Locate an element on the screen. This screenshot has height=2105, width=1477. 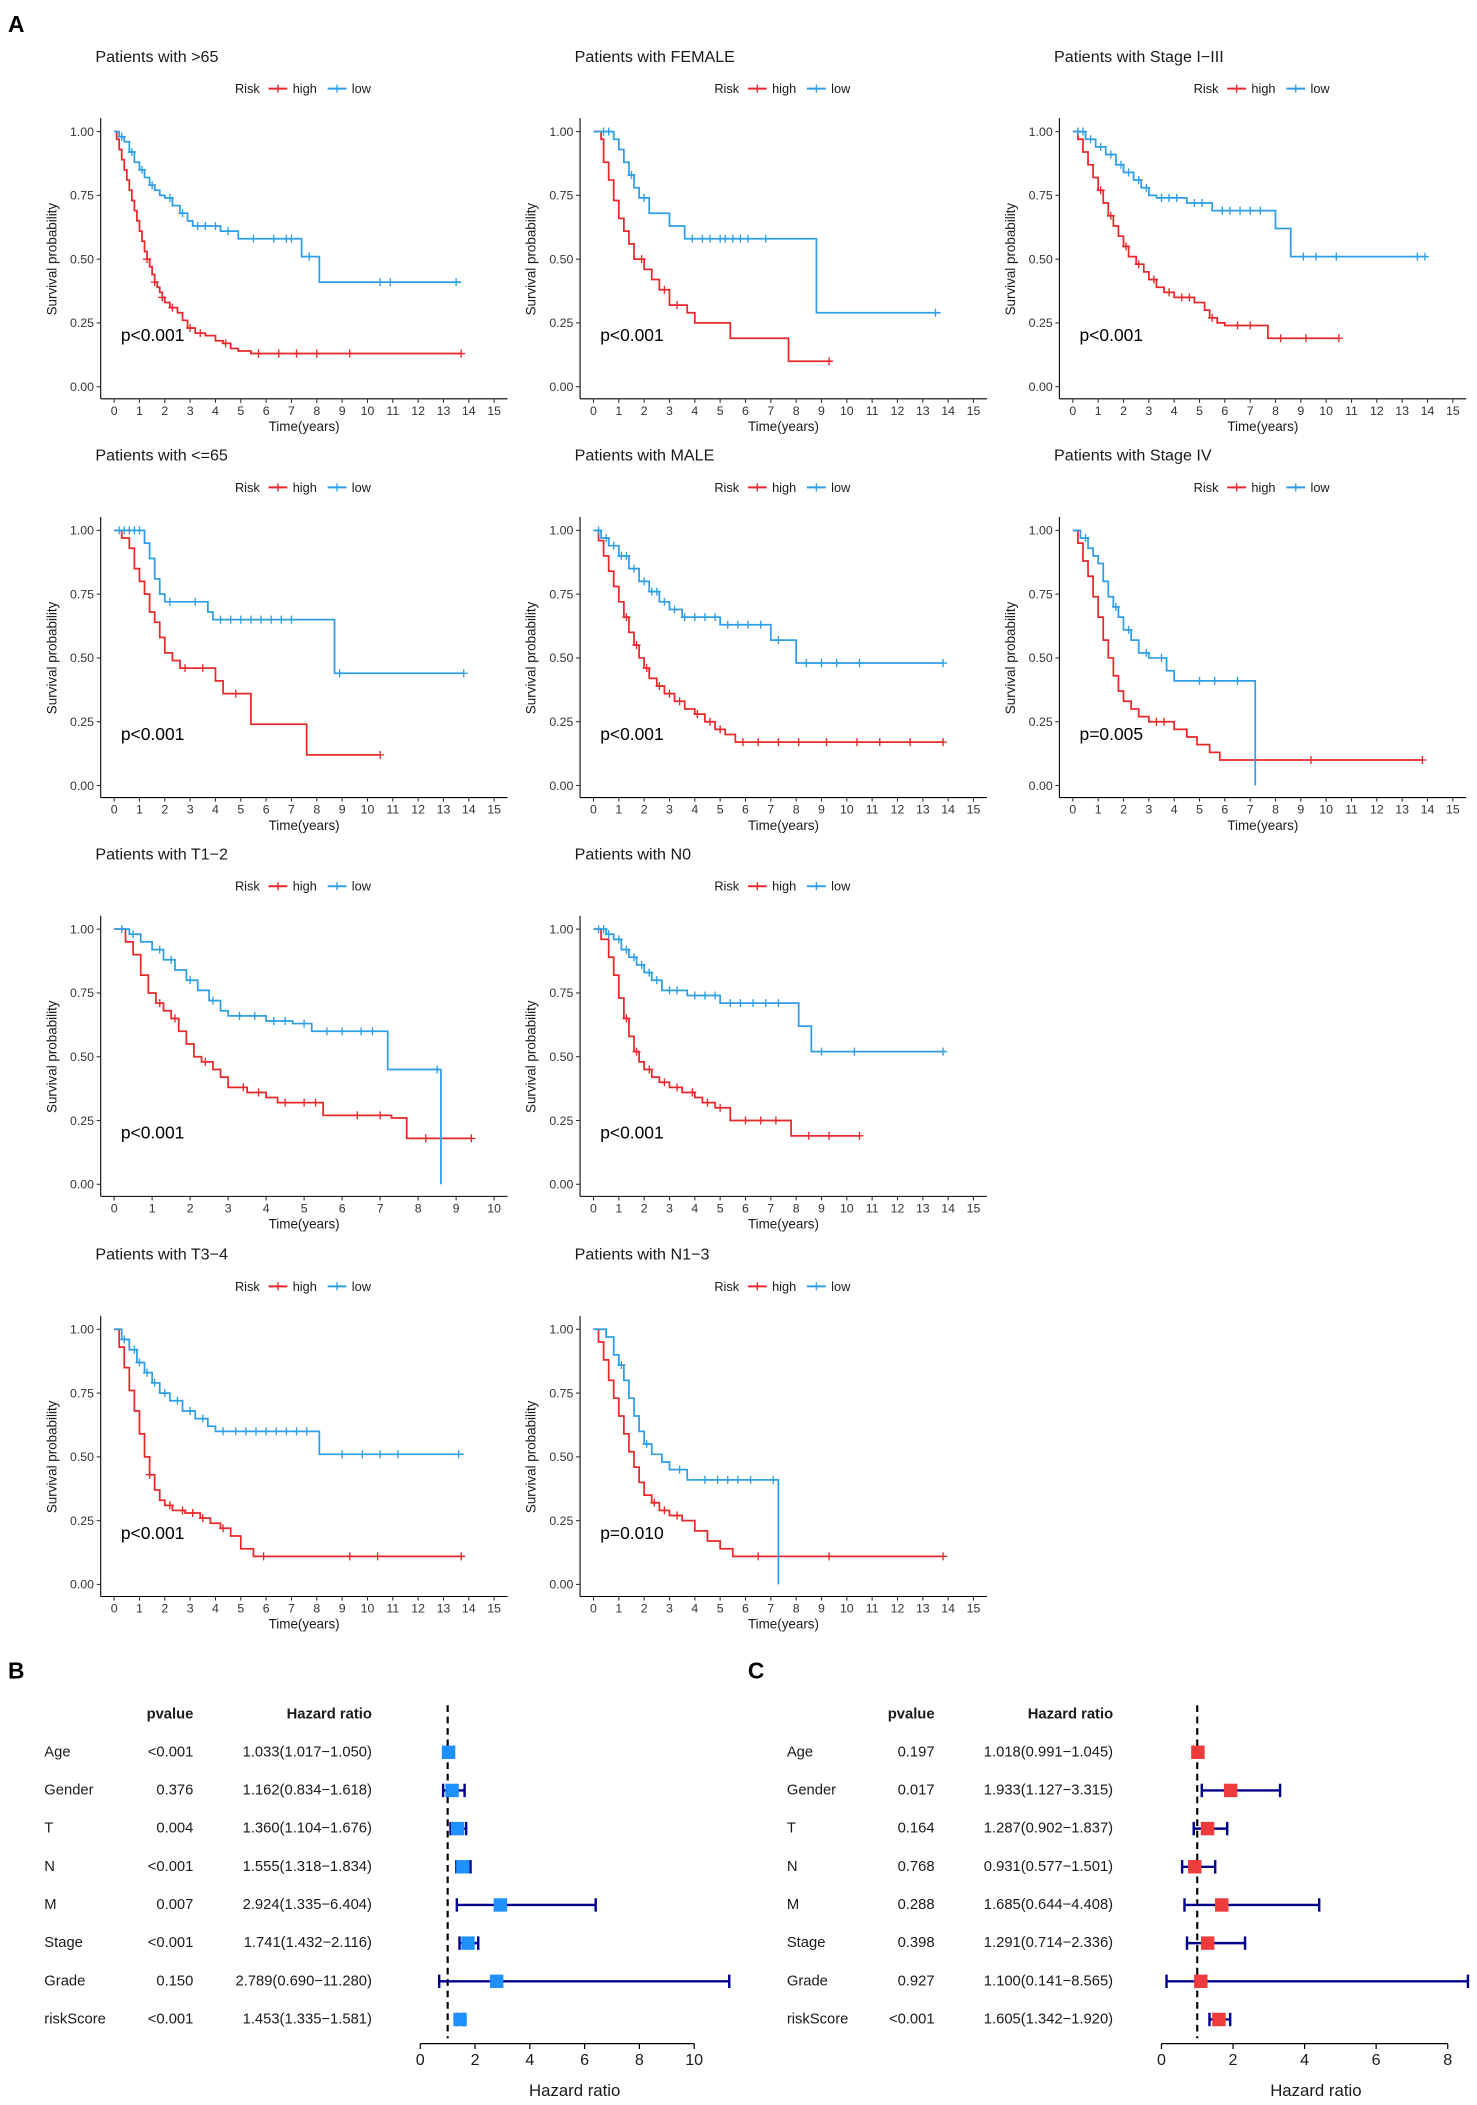
survival-curve-high is located at coordinates (1205, 235).